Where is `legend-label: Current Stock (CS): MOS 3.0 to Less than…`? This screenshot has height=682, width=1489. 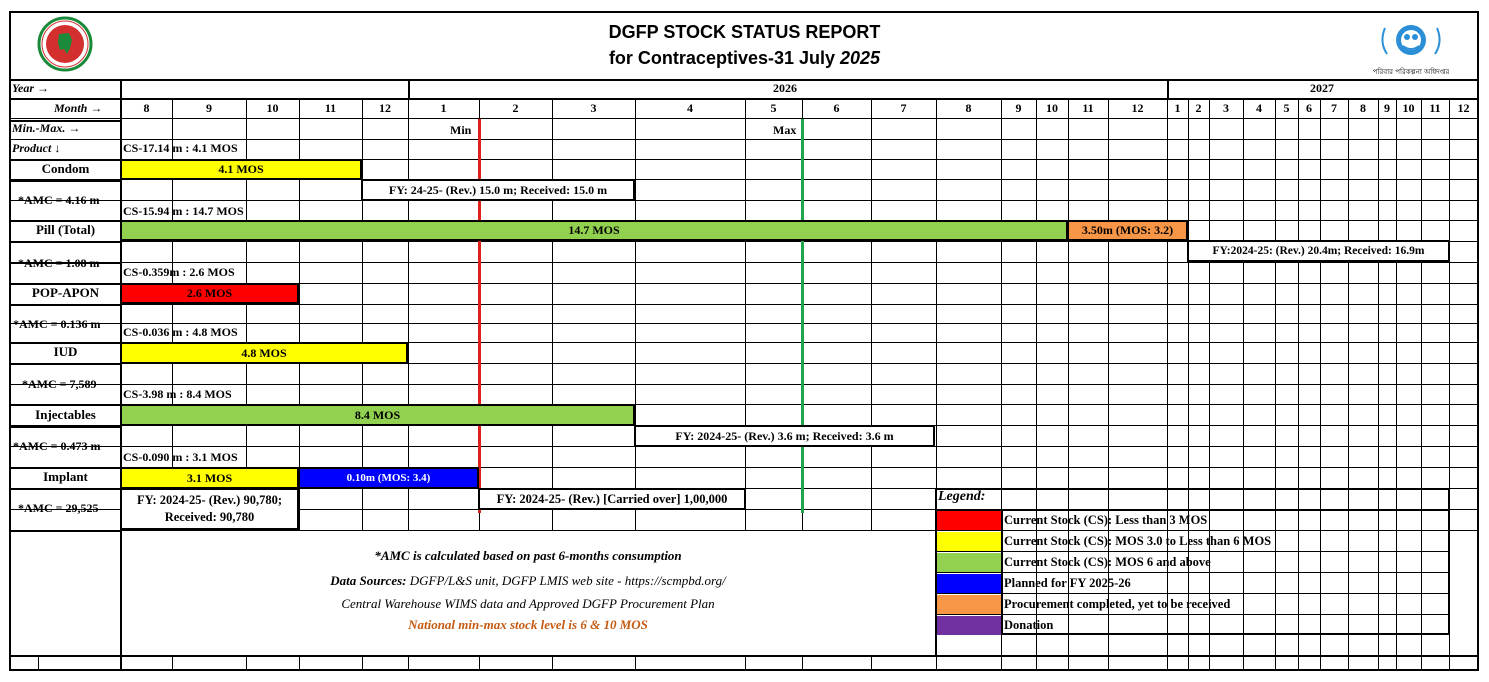
legend-label: Current Stock (CS): MOS 3.0 to Less than… is located at coordinates (1138, 541).